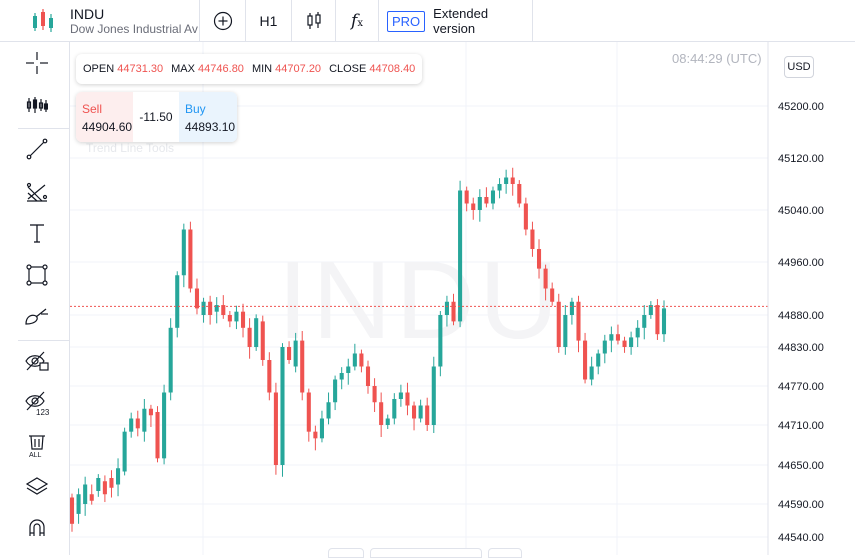 The width and height of the screenshot is (855, 558). I want to click on trend-line-icon, so click(37, 149).